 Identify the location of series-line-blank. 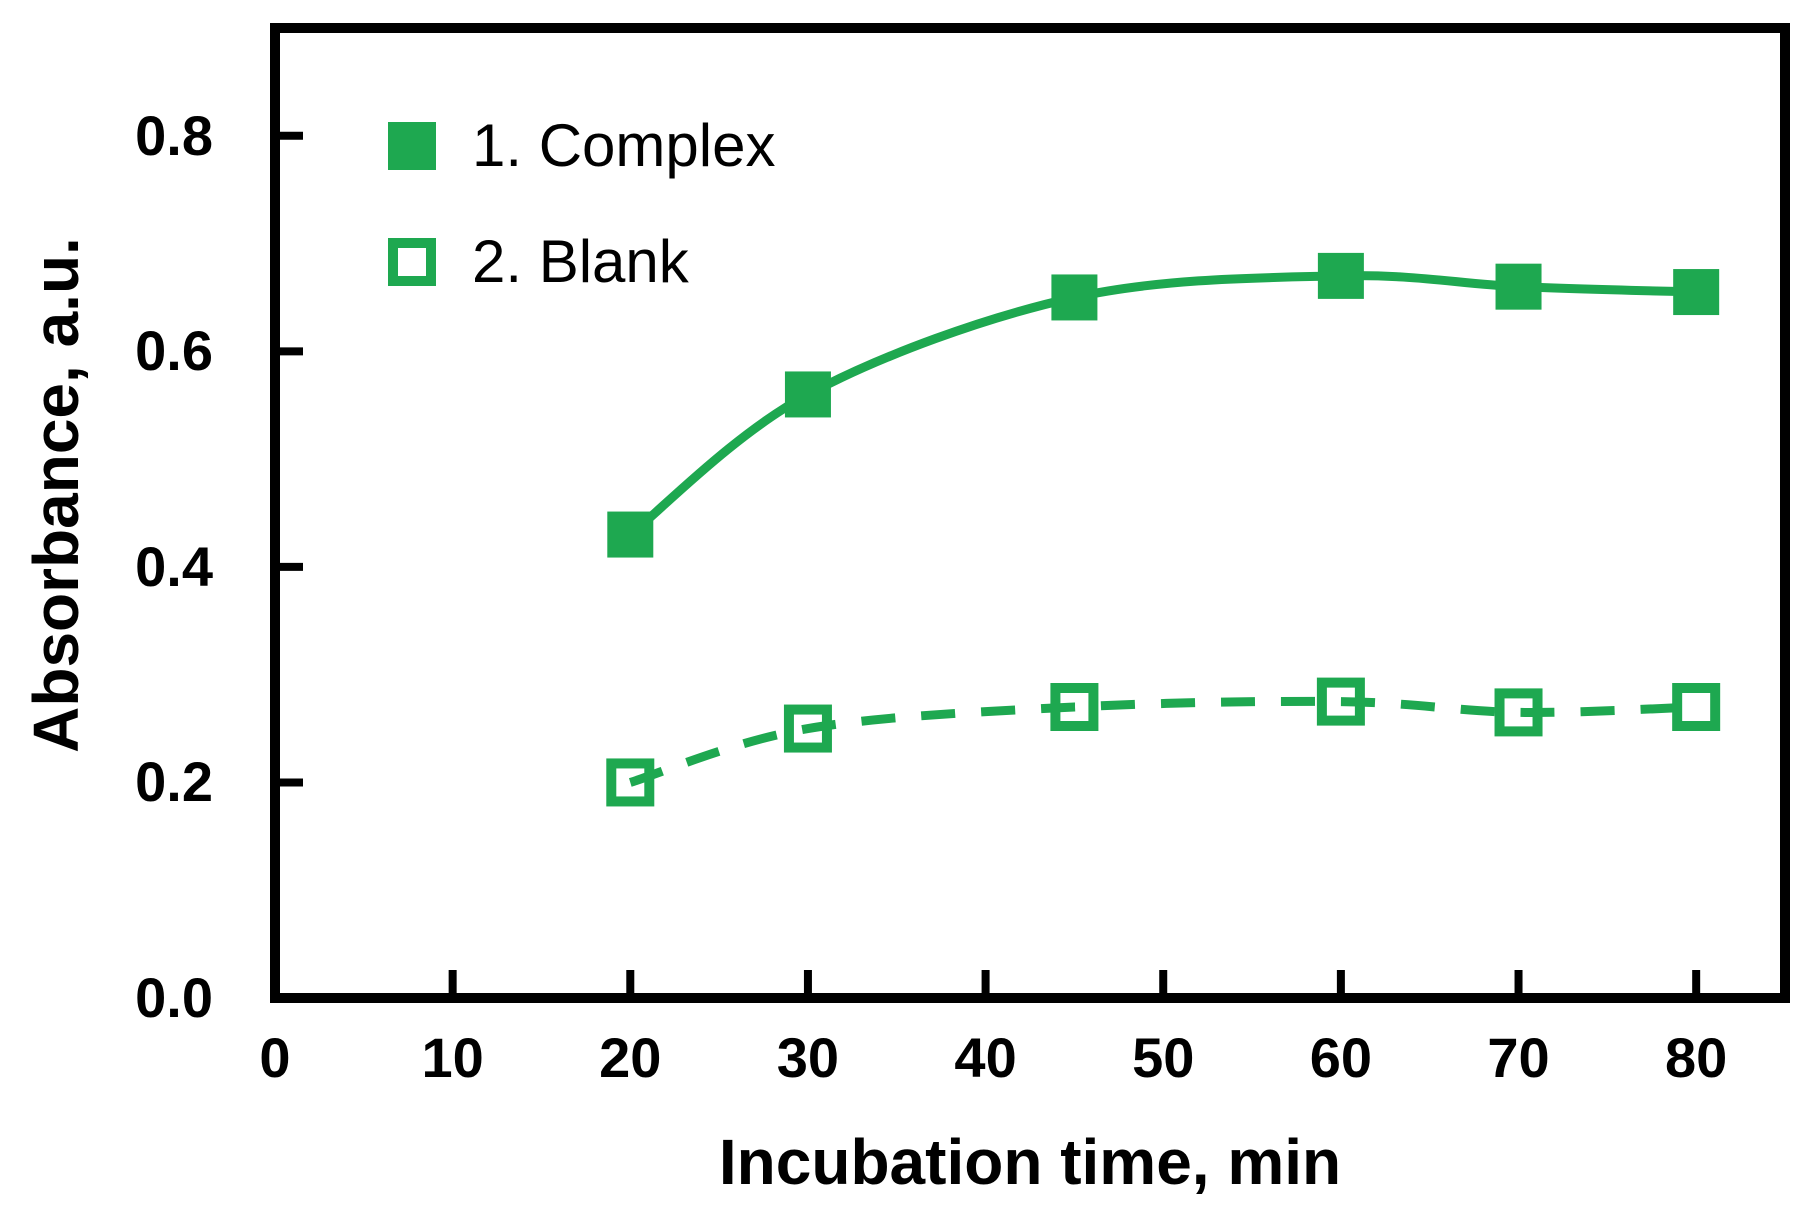
(1162, 741).